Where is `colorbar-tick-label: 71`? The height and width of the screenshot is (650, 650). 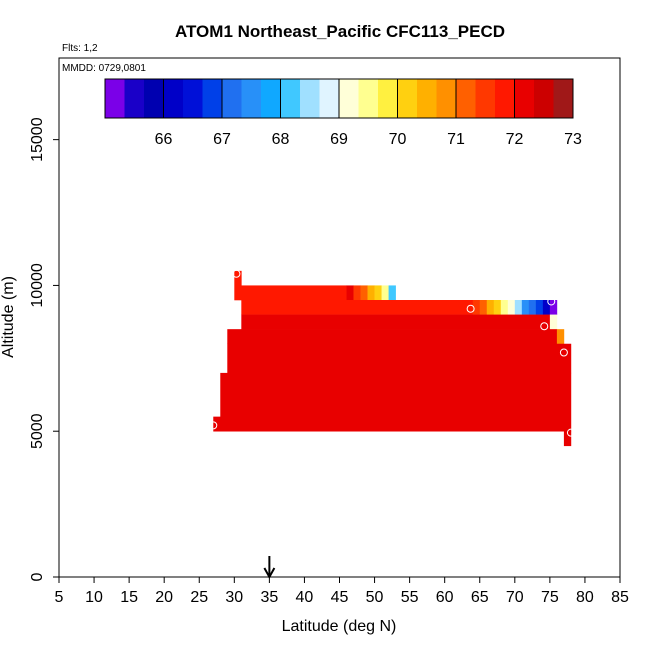 colorbar-tick-label: 71 is located at coordinates (456, 139).